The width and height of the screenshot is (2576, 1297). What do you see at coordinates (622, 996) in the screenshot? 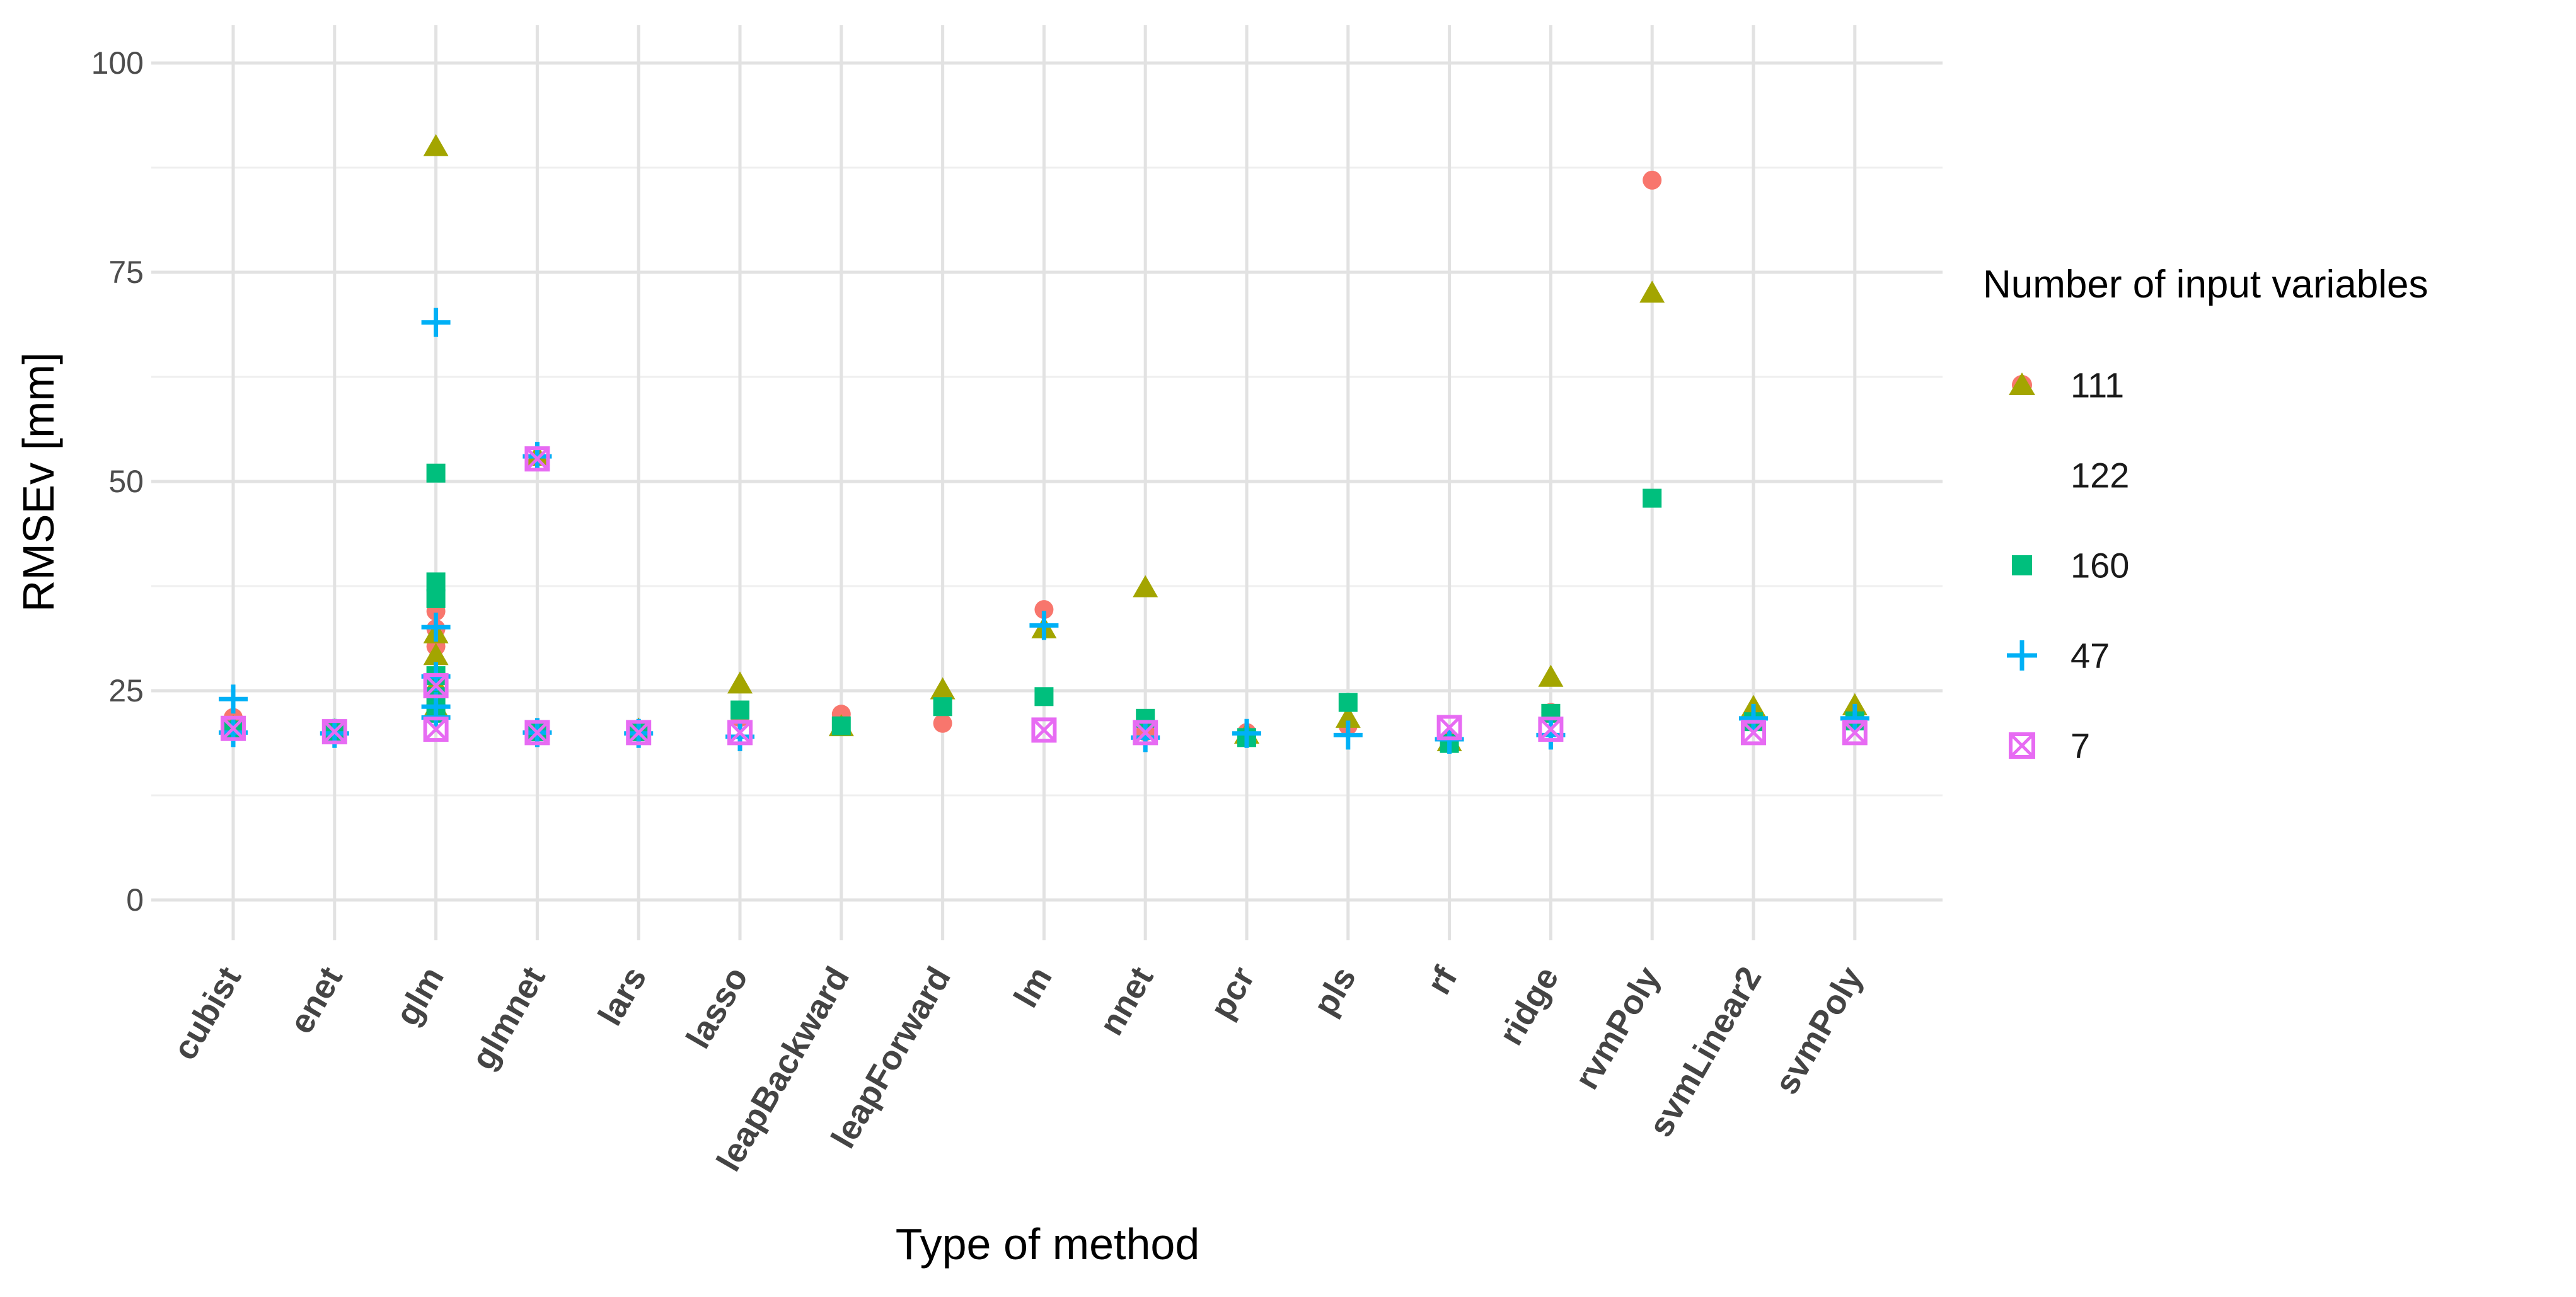
I see `x-category-label: lars` at bounding box center [622, 996].